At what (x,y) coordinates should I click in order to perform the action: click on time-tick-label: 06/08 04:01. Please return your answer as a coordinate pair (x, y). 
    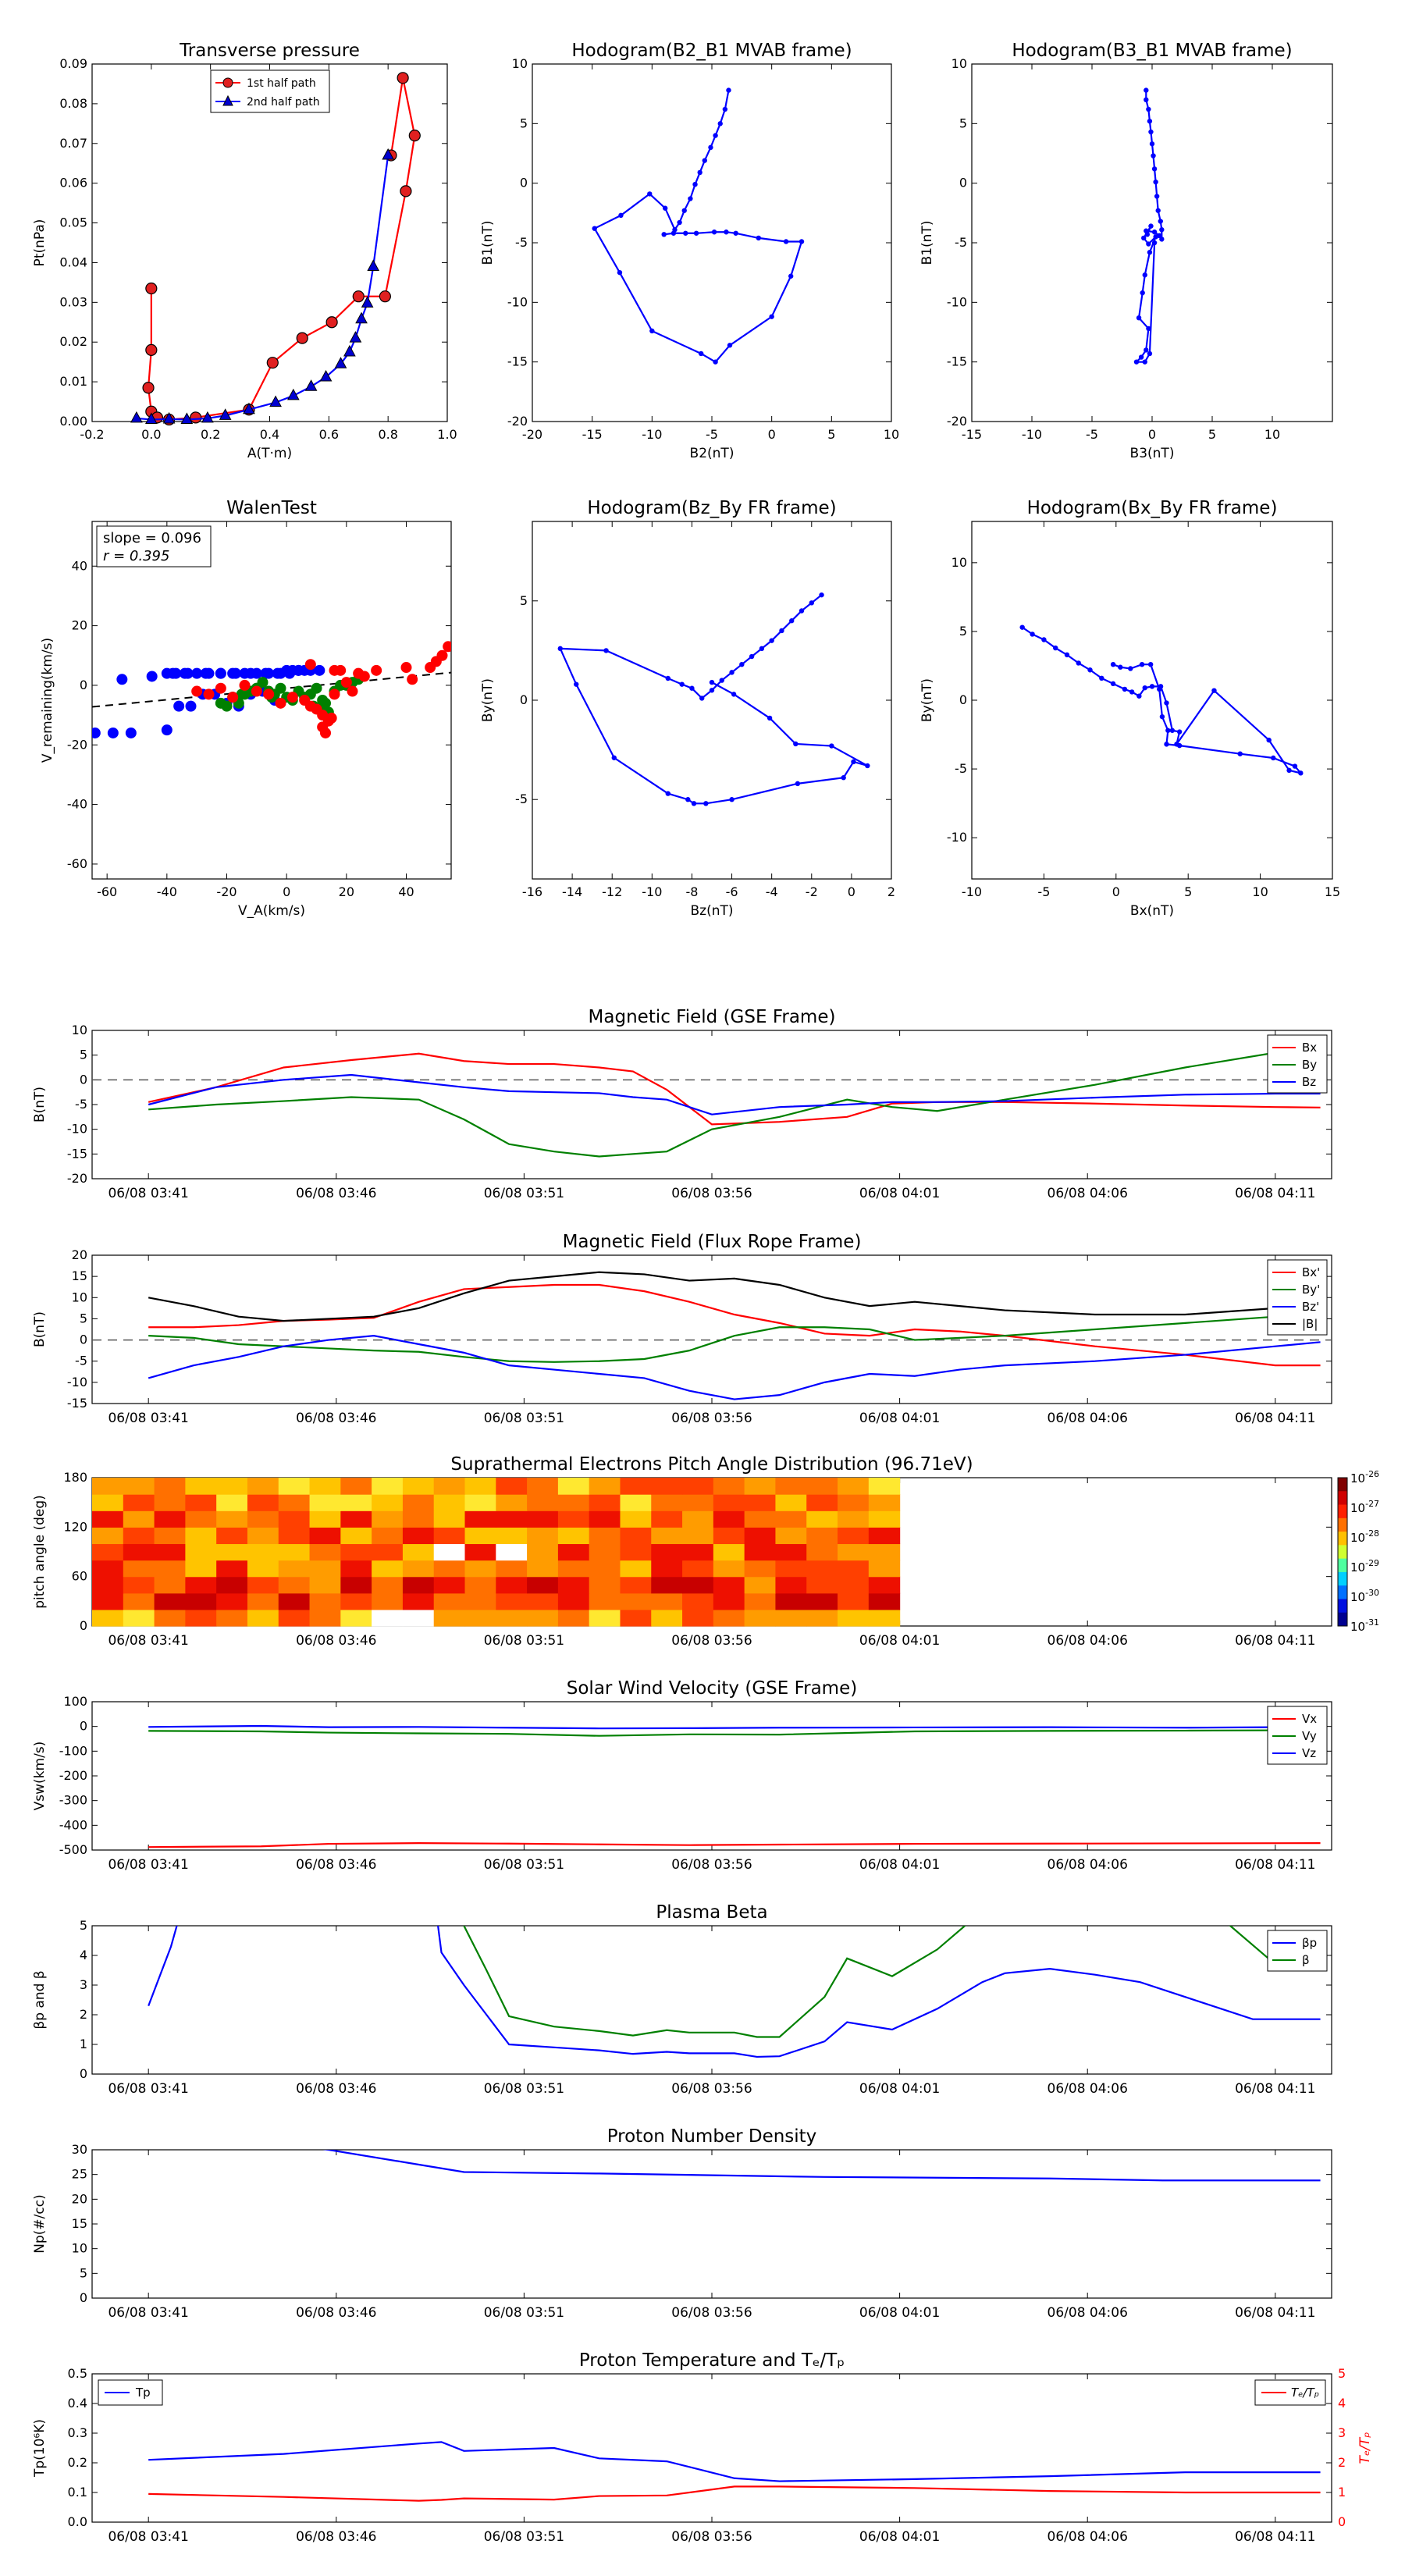
    Looking at the image, I should click on (899, 1865).